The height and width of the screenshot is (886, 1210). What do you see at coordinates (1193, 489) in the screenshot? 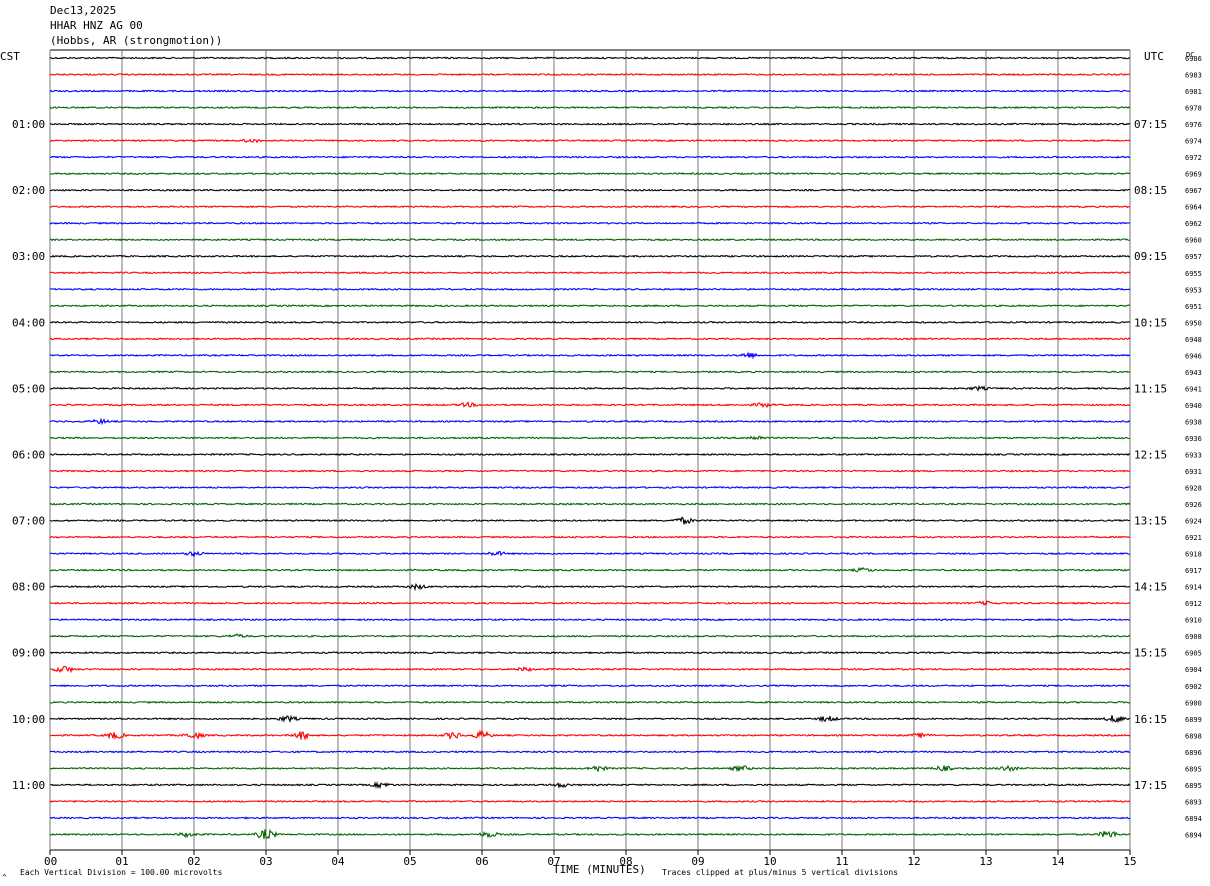
I see `dc-value-label: 6928` at bounding box center [1193, 489].